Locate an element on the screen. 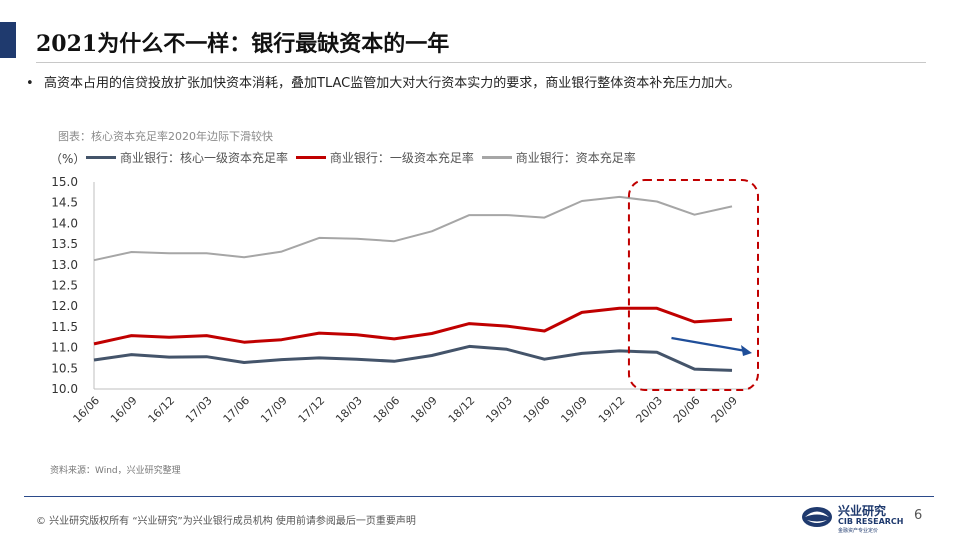 The width and height of the screenshot is (960, 540). x-tick-label: 19/12 is located at coordinates (612, 410).